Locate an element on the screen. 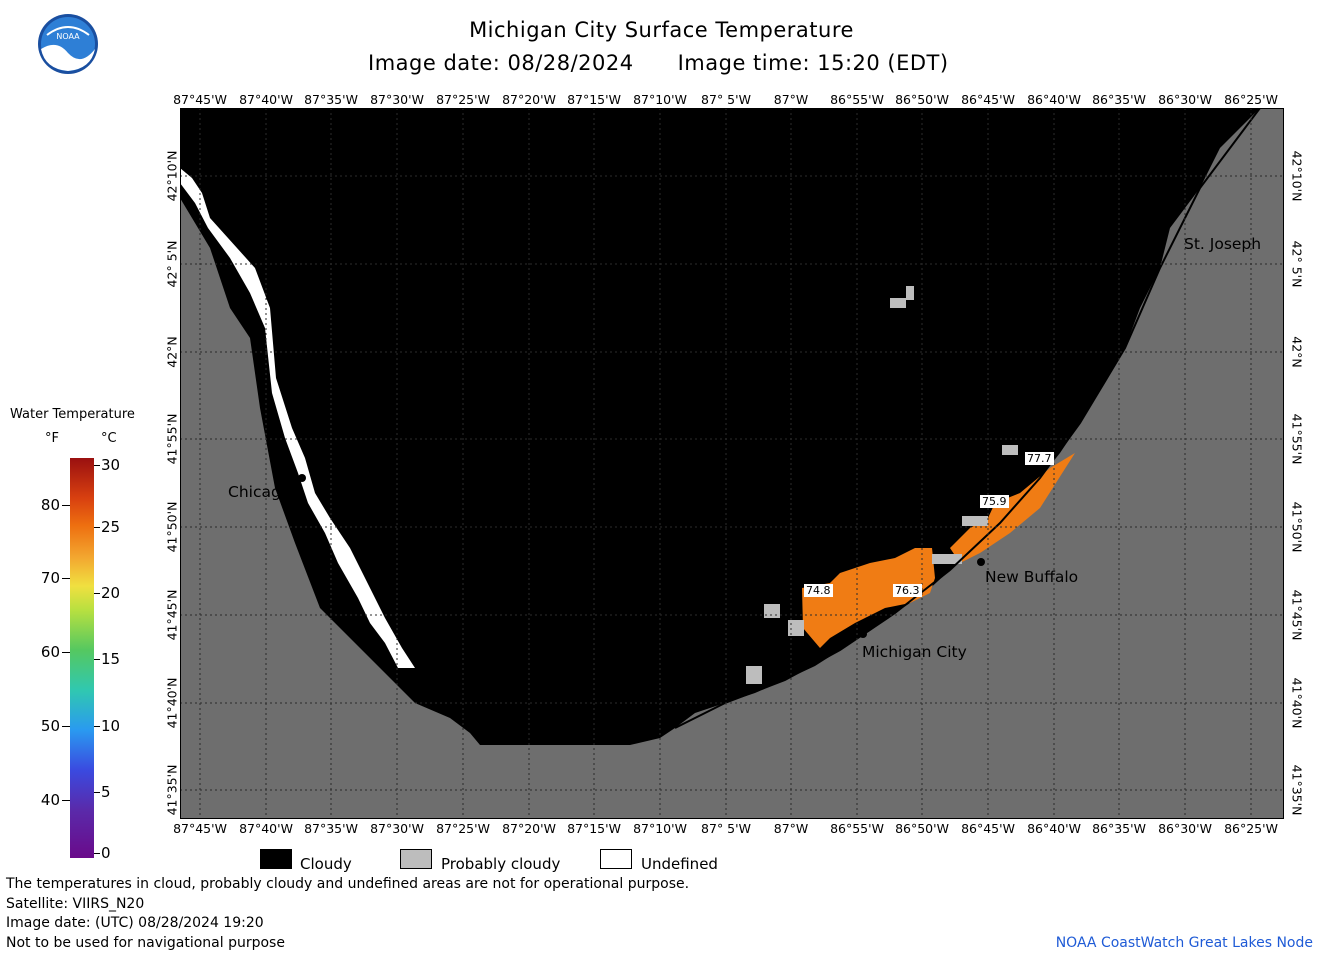 This screenshot has width=1323, height=960. warm-water-area is located at coordinates (868, 598).